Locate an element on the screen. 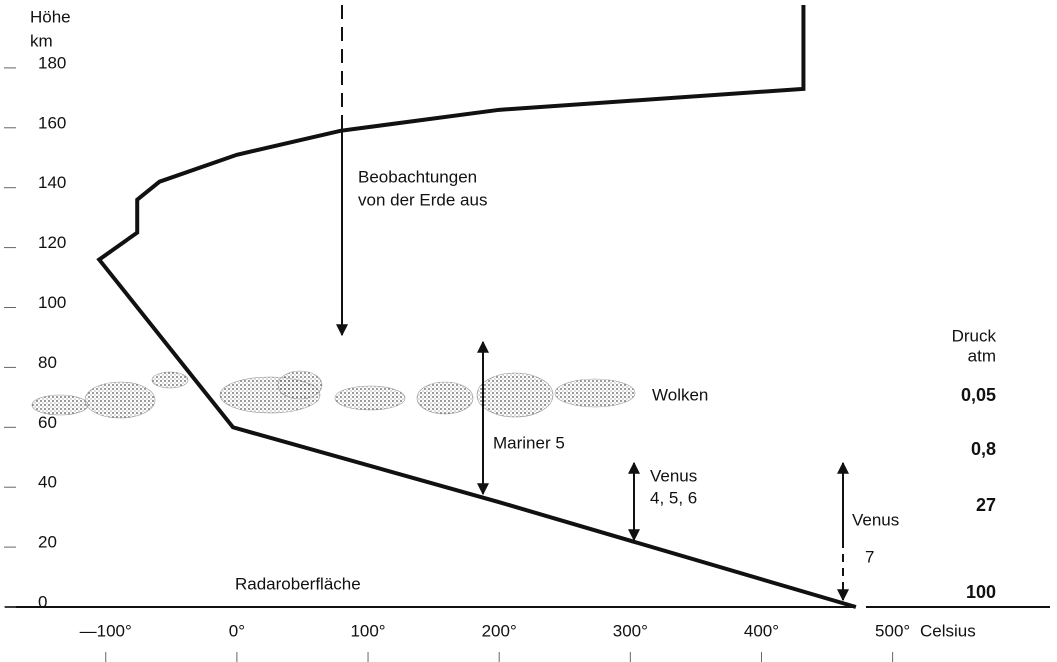 The width and height of the screenshot is (1057, 662). x-tick-label: 0° is located at coordinates (237, 630).